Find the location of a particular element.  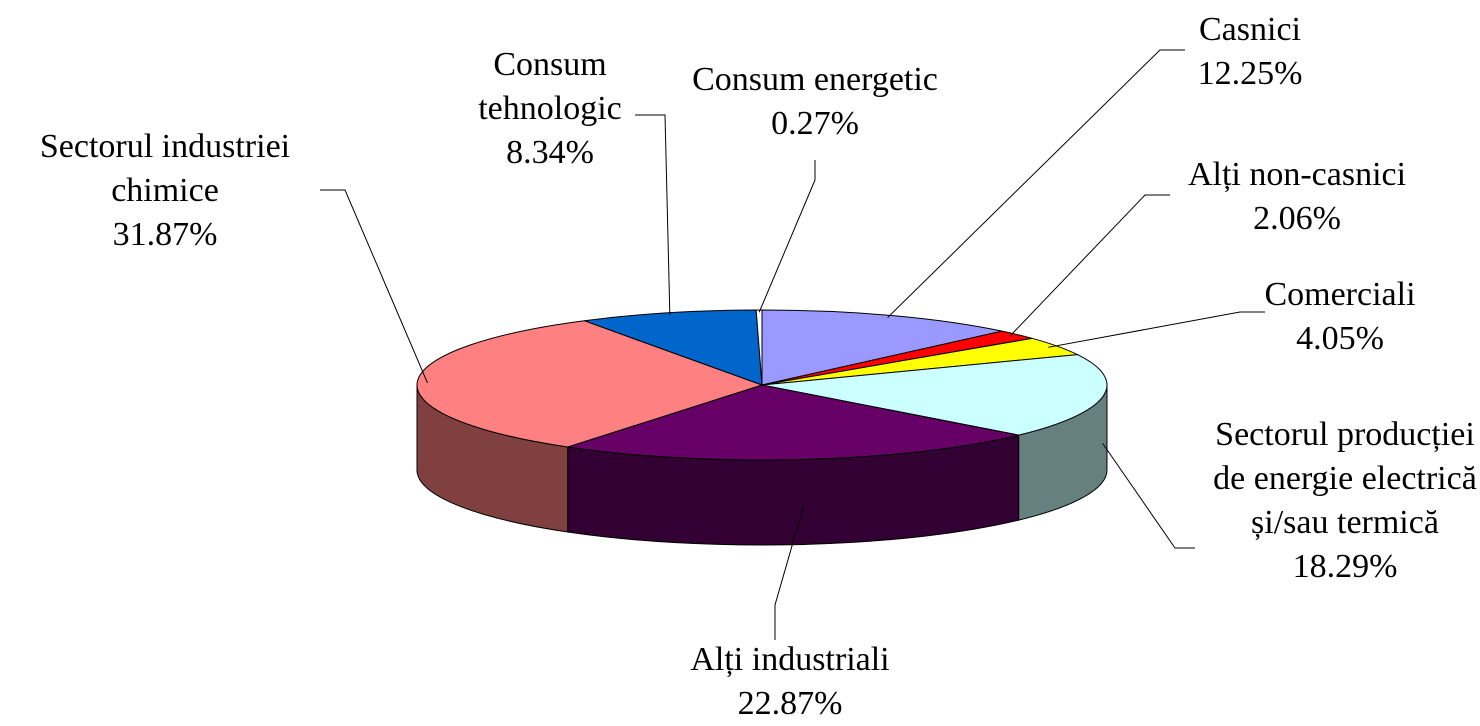

category-label: Consum energetic is located at coordinates (815, 80).